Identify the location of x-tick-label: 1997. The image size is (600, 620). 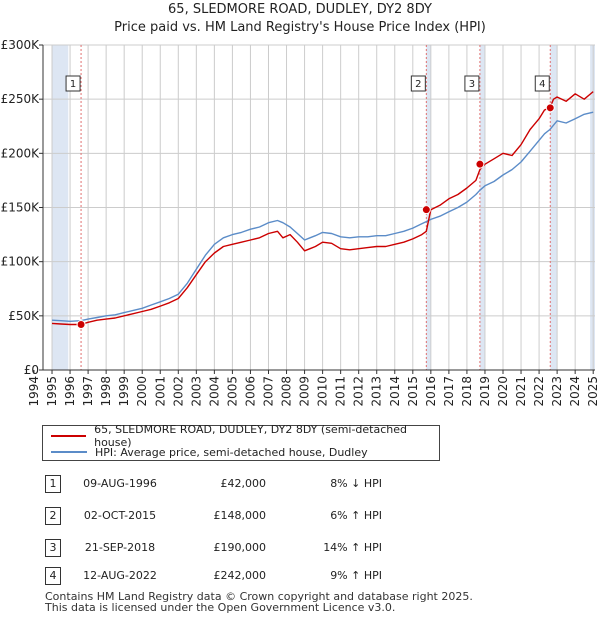
(88, 391).